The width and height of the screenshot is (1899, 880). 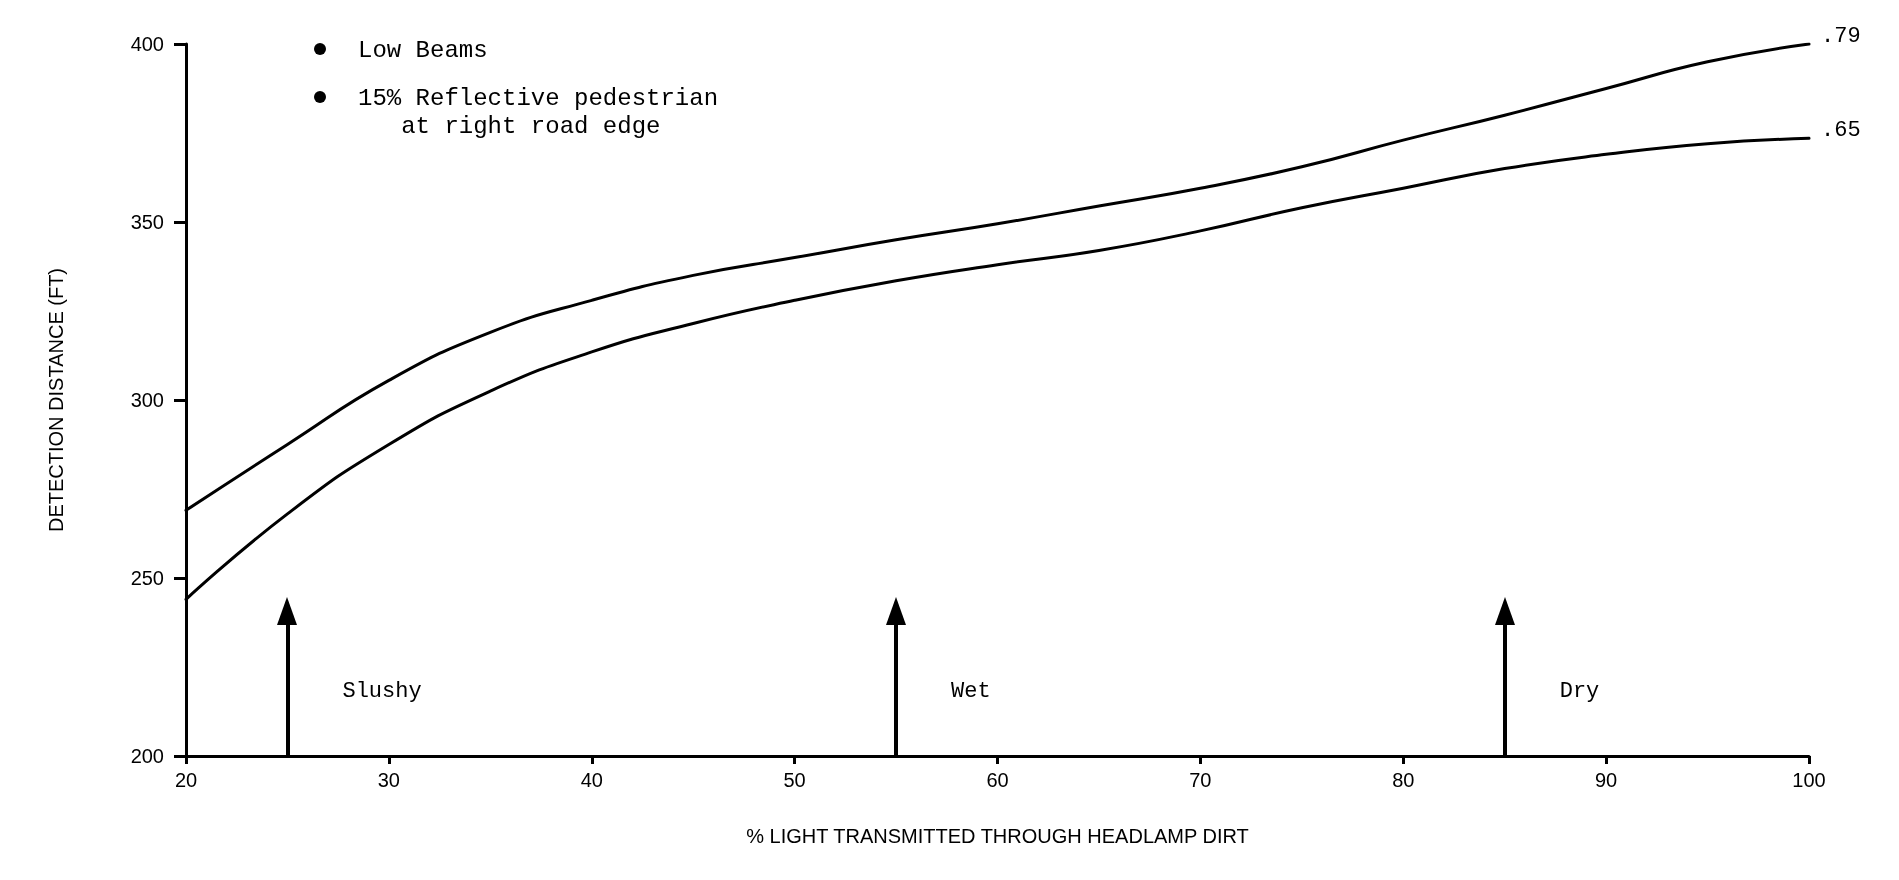 What do you see at coordinates (997, 836) in the screenshot?
I see `x-axis-title: % LIGHT TRANSMITTED THROUGH HEADLAMP DIRT` at bounding box center [997, 836].